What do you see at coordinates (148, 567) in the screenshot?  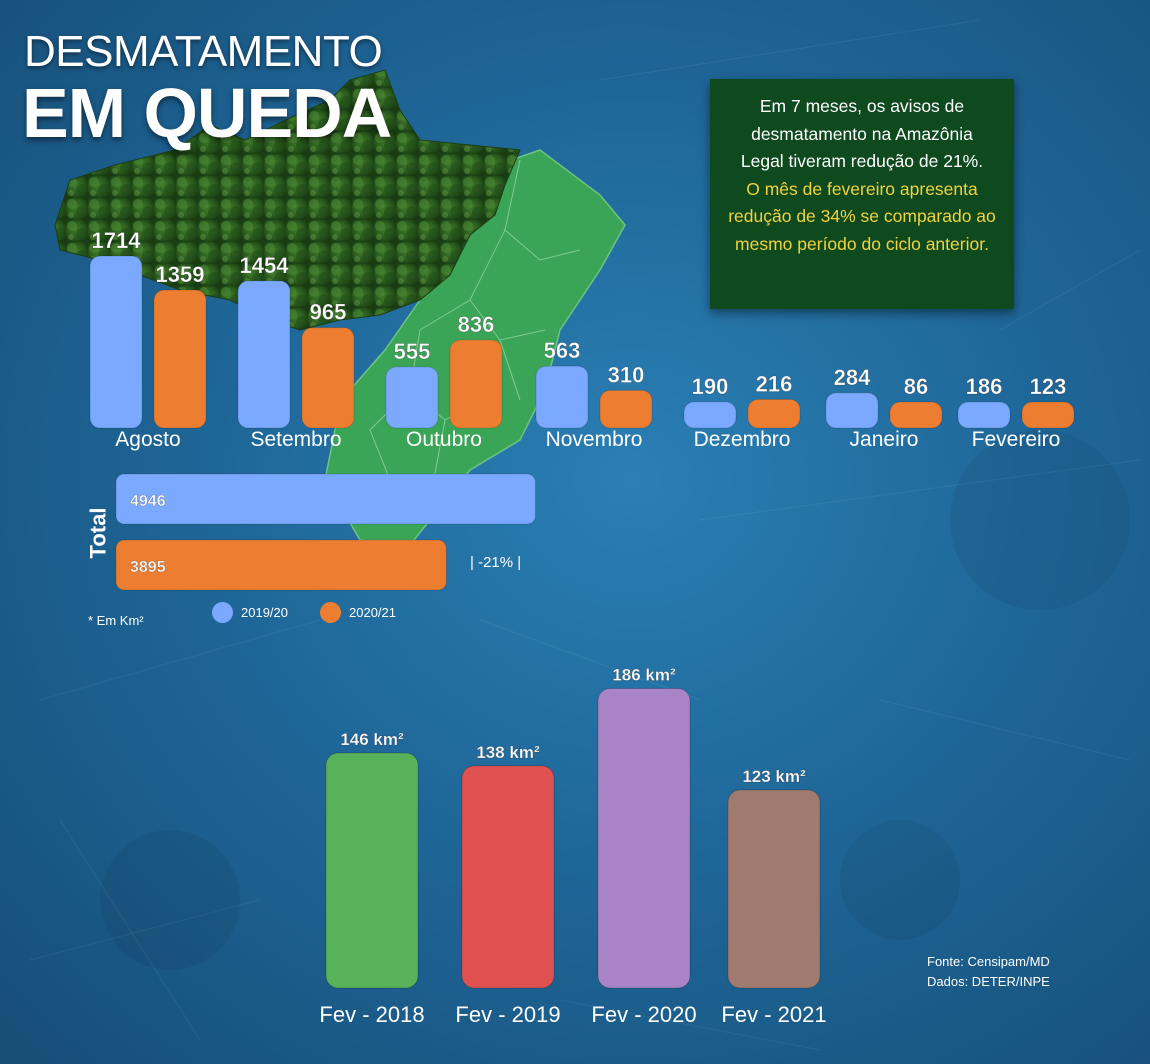 I see `total-value-2020: 3895` at bounding box center [148, 567].